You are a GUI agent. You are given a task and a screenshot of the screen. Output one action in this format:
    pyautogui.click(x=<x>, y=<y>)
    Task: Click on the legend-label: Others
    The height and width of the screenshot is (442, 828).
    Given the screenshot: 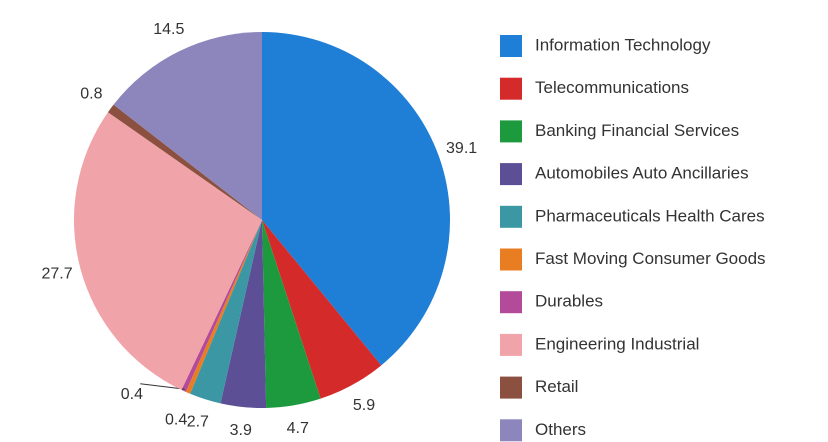 What is the action you would take?
    pyautogui.click(x=560, y=429)
    